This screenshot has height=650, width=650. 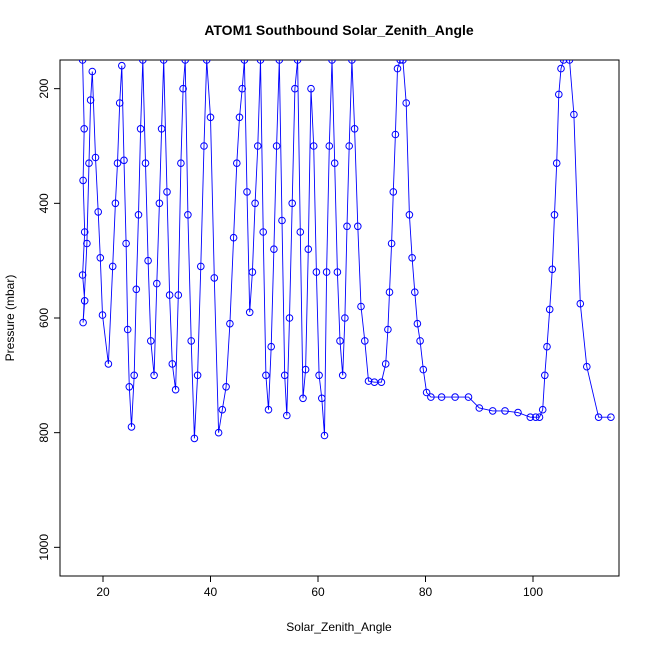 What do you see at coordinates (44, 318) in the screenshot?
I see `y-tick-label: 600` at bounding box center [44, 318].